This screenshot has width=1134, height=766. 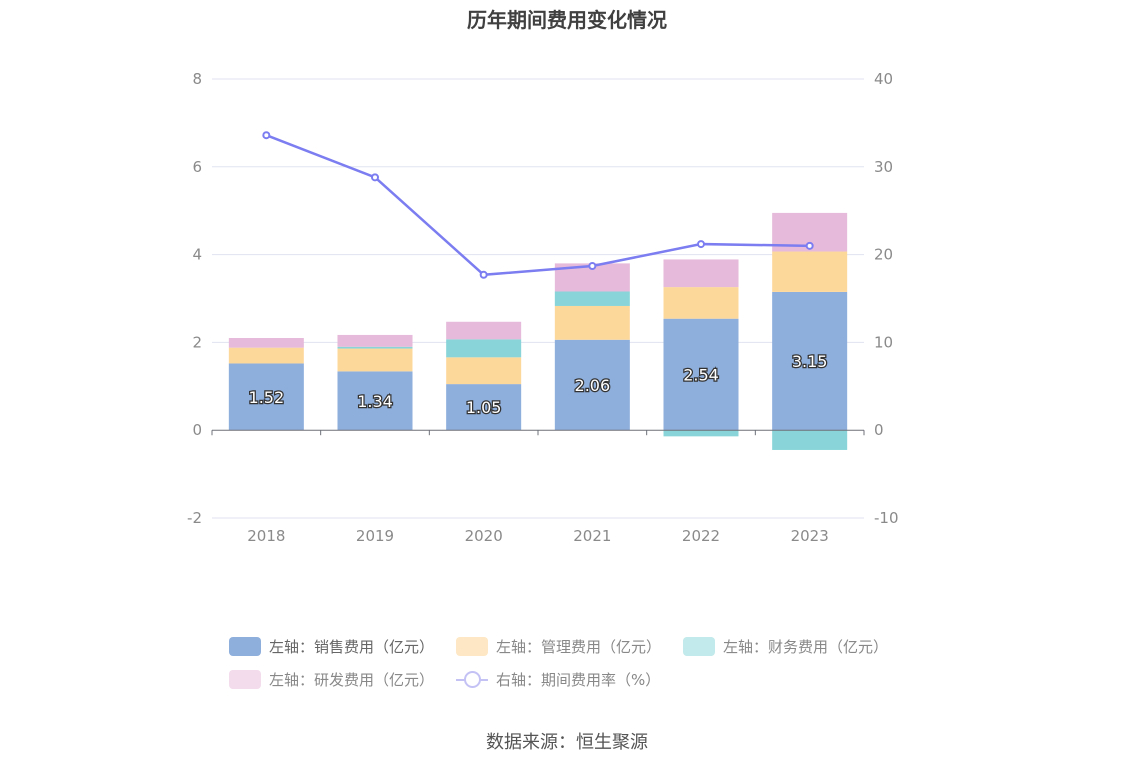 I want to click on bar-finance-2019, so click(x=375, y=347).